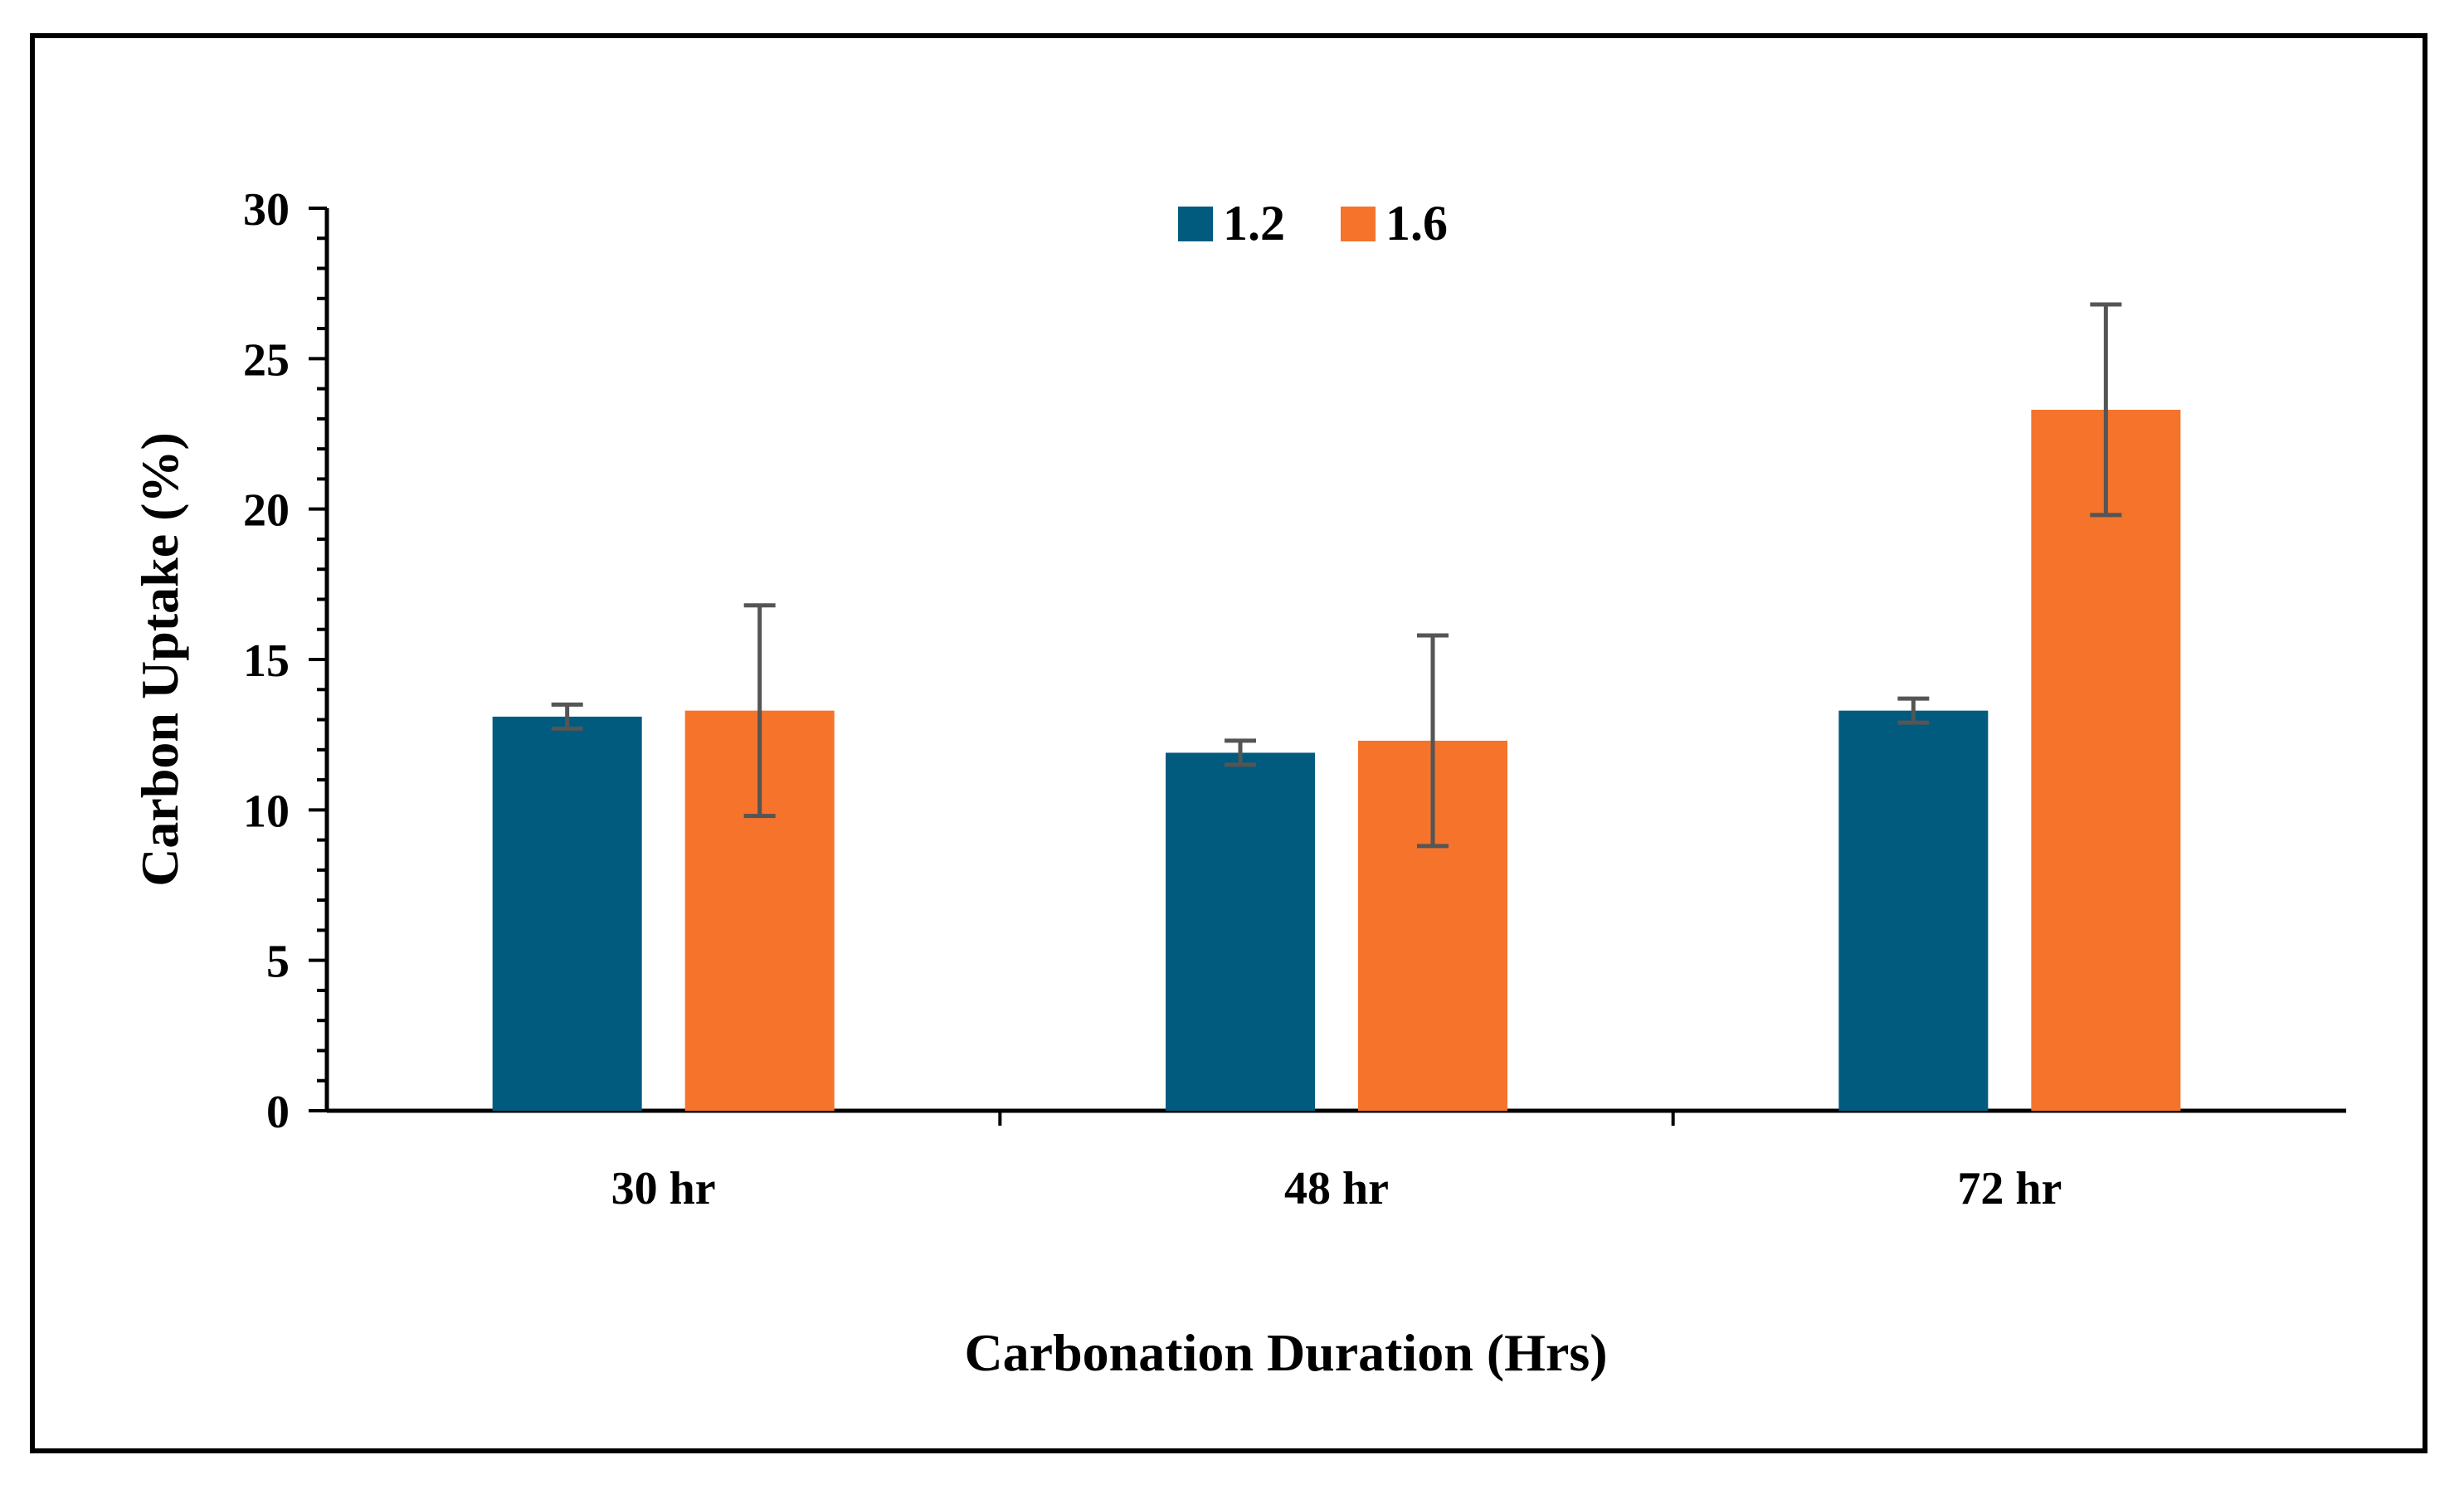 This screenshot has height=1494, width=2464. Describe the element at coordinates (266, 210) in the screenshot. I see `y-tick-label: 30` at that location.